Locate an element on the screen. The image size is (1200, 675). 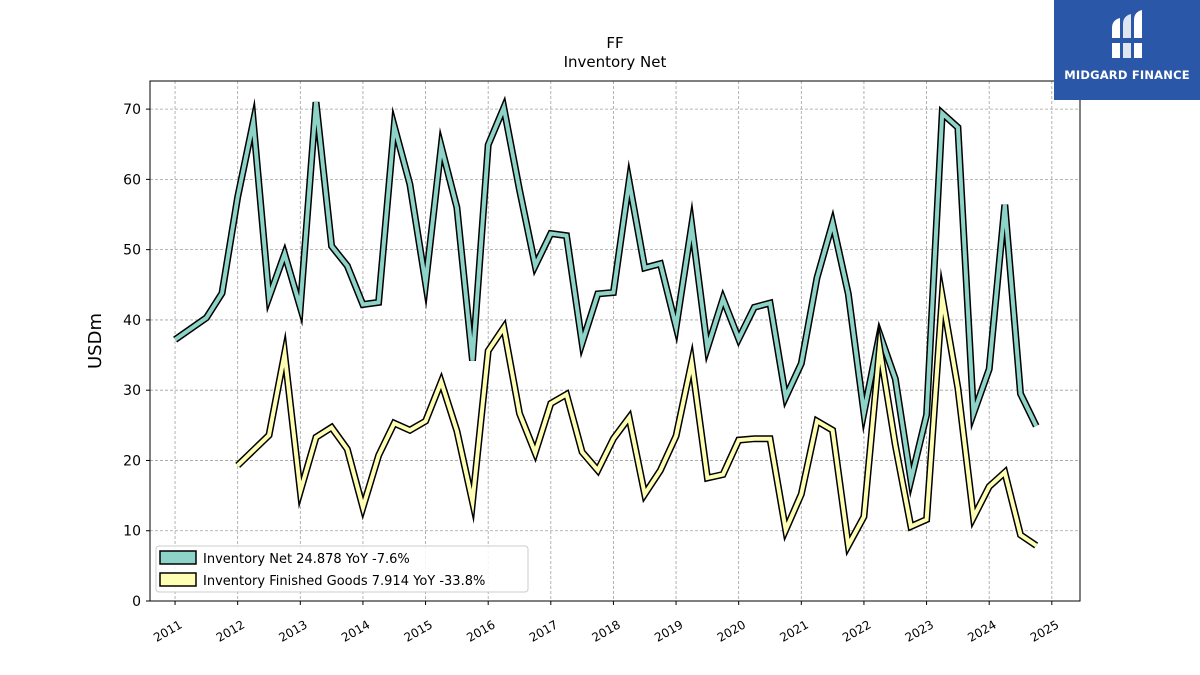
y-tick-label: 60 is located at coordinates (132, 180).